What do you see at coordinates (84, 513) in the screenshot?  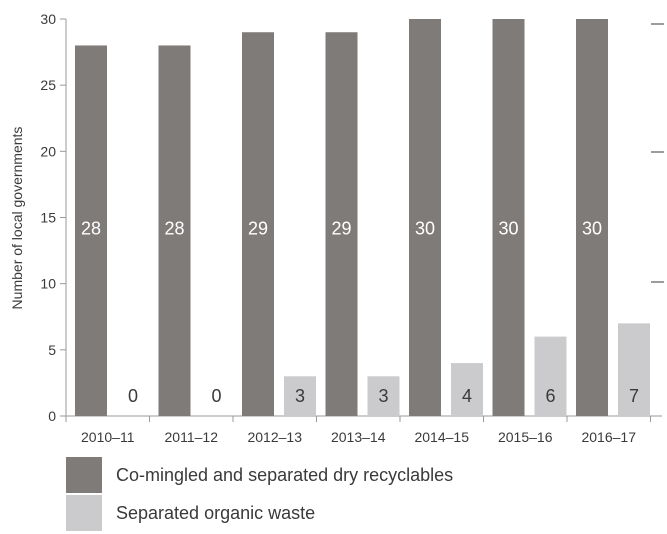 I see `legend-swatch-organic-waste` at bounding box center [84, 513].